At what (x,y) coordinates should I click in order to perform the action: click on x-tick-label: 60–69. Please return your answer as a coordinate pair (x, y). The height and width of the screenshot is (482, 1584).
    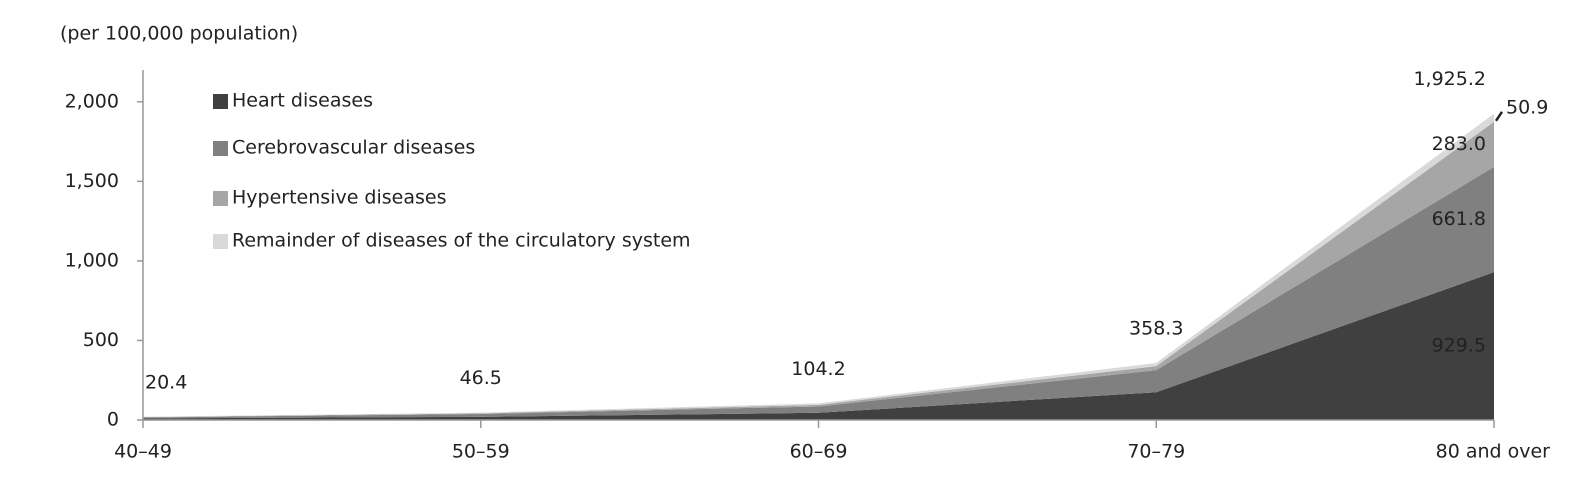
    Looking at the image, I should click on (819, 452).